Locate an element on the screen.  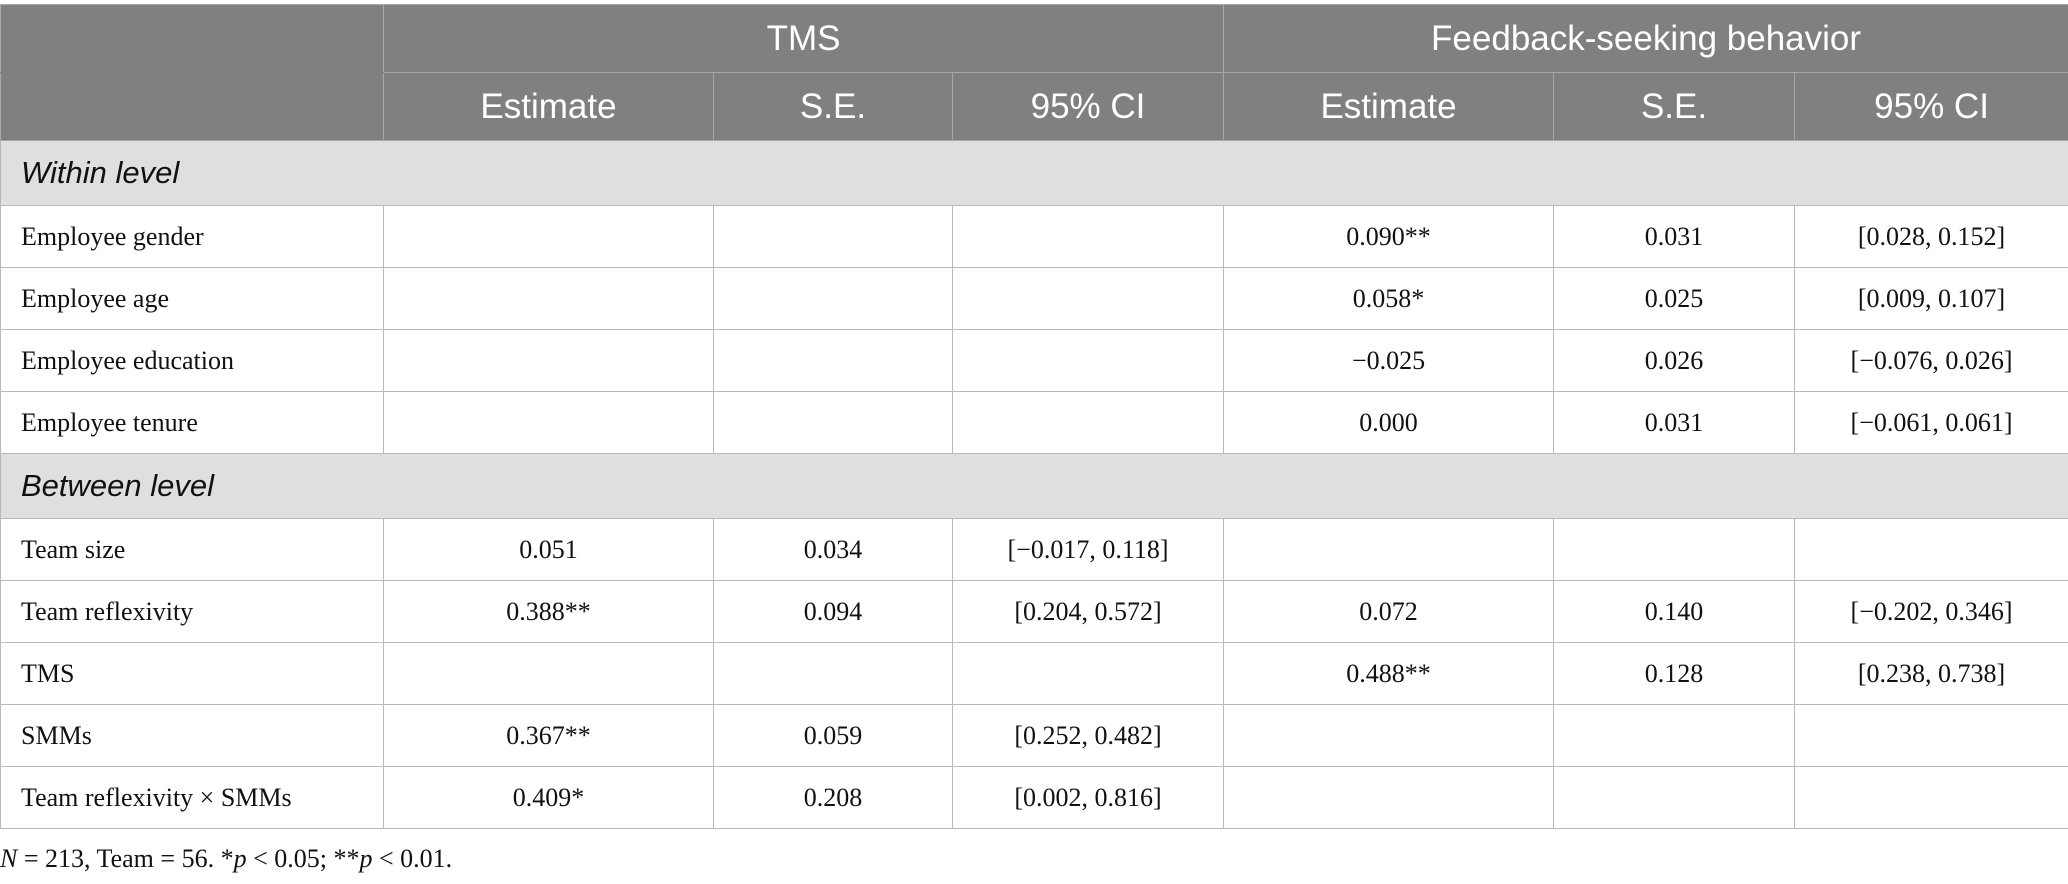
section-row-within-level: Within level is located at coordinates (1034, 173).